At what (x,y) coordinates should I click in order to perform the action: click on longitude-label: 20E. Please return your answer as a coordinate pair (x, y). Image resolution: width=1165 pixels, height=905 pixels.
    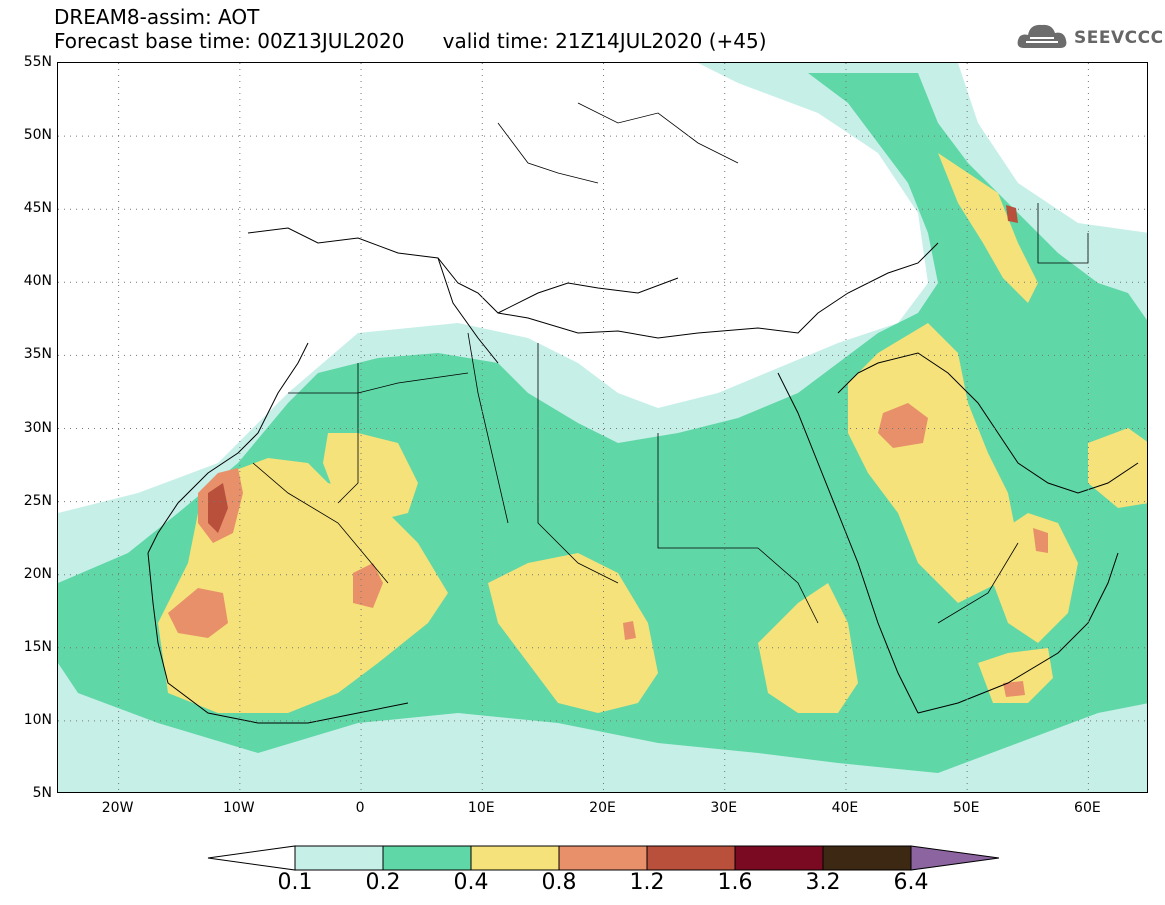
    Looking at the image, I should click on (602, 808).